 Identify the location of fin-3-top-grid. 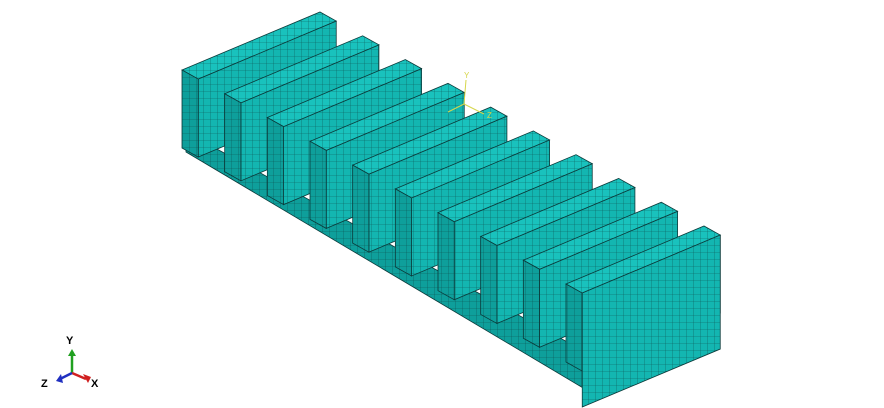
(344, 93).